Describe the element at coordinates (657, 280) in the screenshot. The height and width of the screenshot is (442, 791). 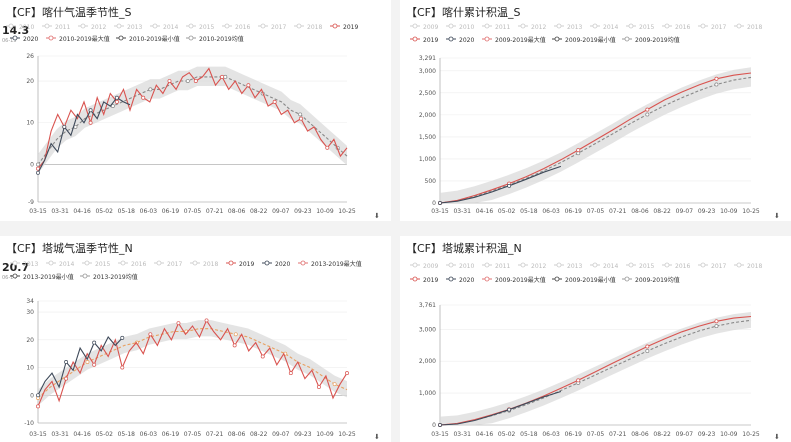
I see `legend-label: 2009-2019均值` at that location.